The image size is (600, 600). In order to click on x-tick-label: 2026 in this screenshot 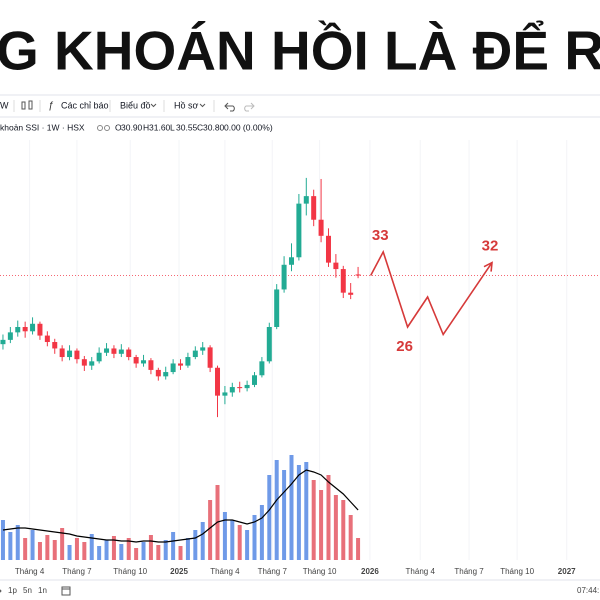, I will do `click(370, 571)`.